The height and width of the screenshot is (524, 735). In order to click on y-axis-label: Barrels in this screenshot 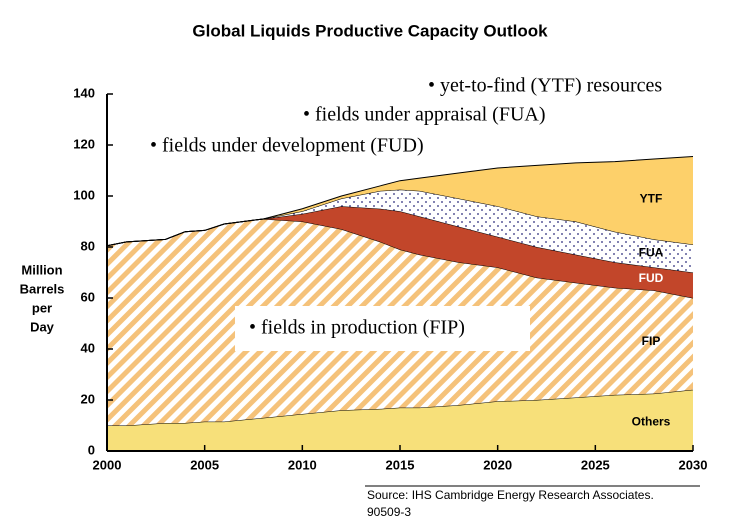, I will do `click(42, 288)`.